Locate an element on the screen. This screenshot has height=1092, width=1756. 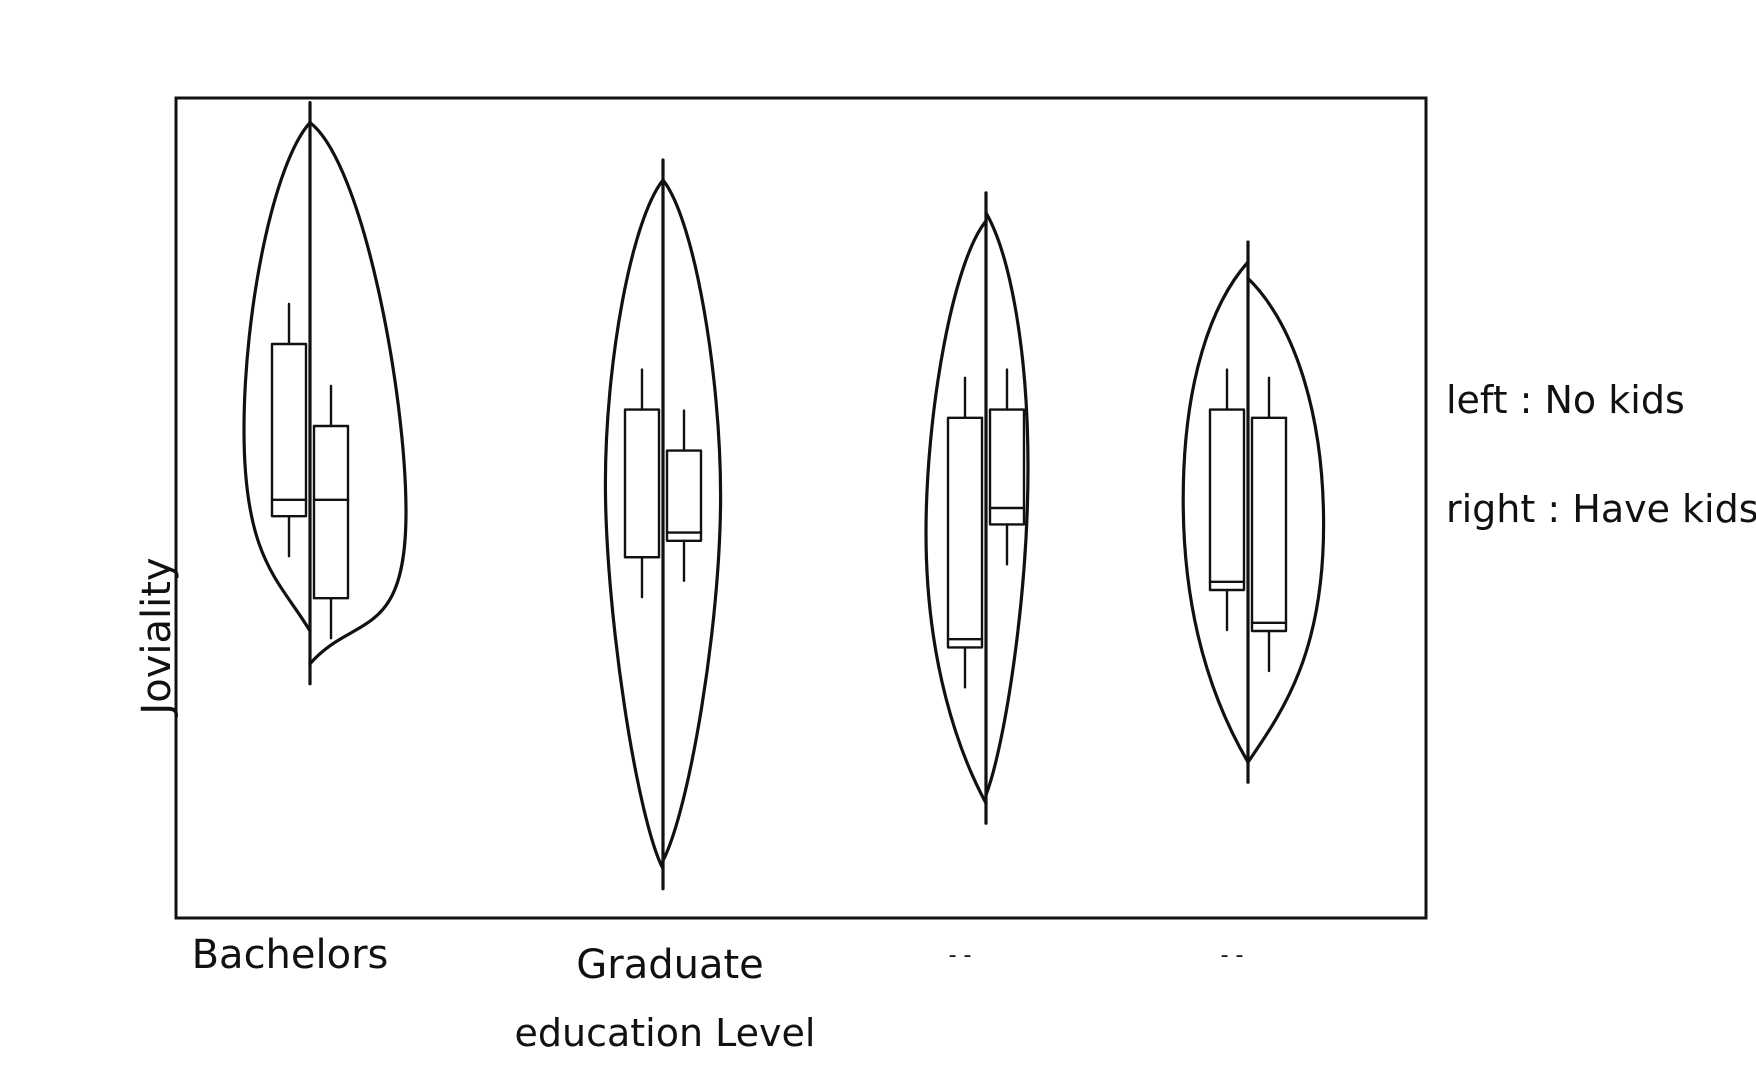
legend-left: left : No kids is located at coordinates (1565, 400).